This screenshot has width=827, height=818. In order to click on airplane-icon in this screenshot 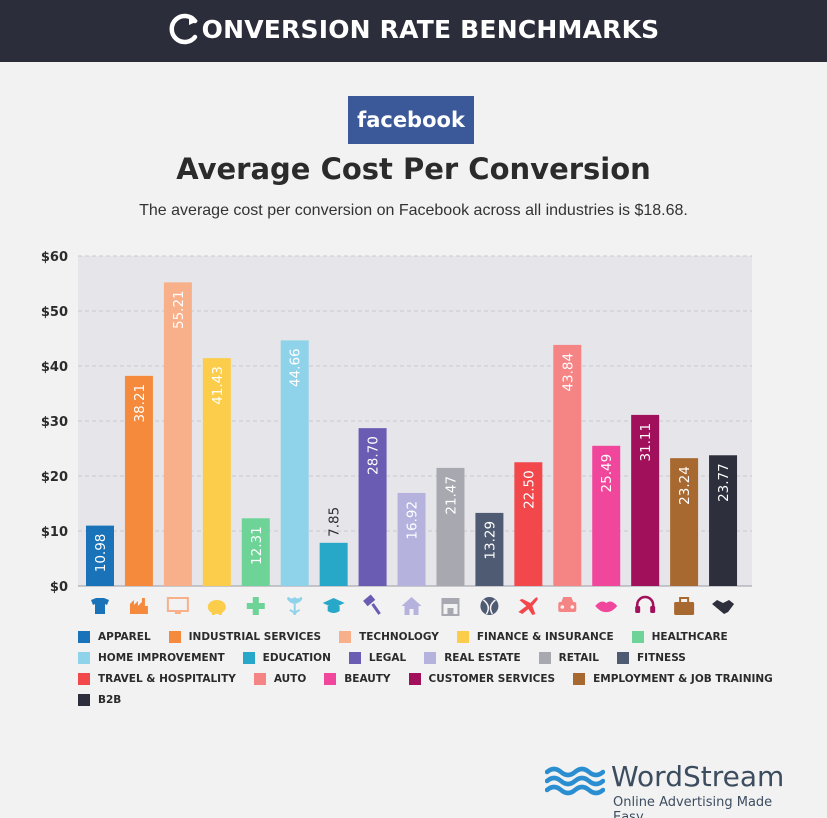, I will do `click(528, 606)`.